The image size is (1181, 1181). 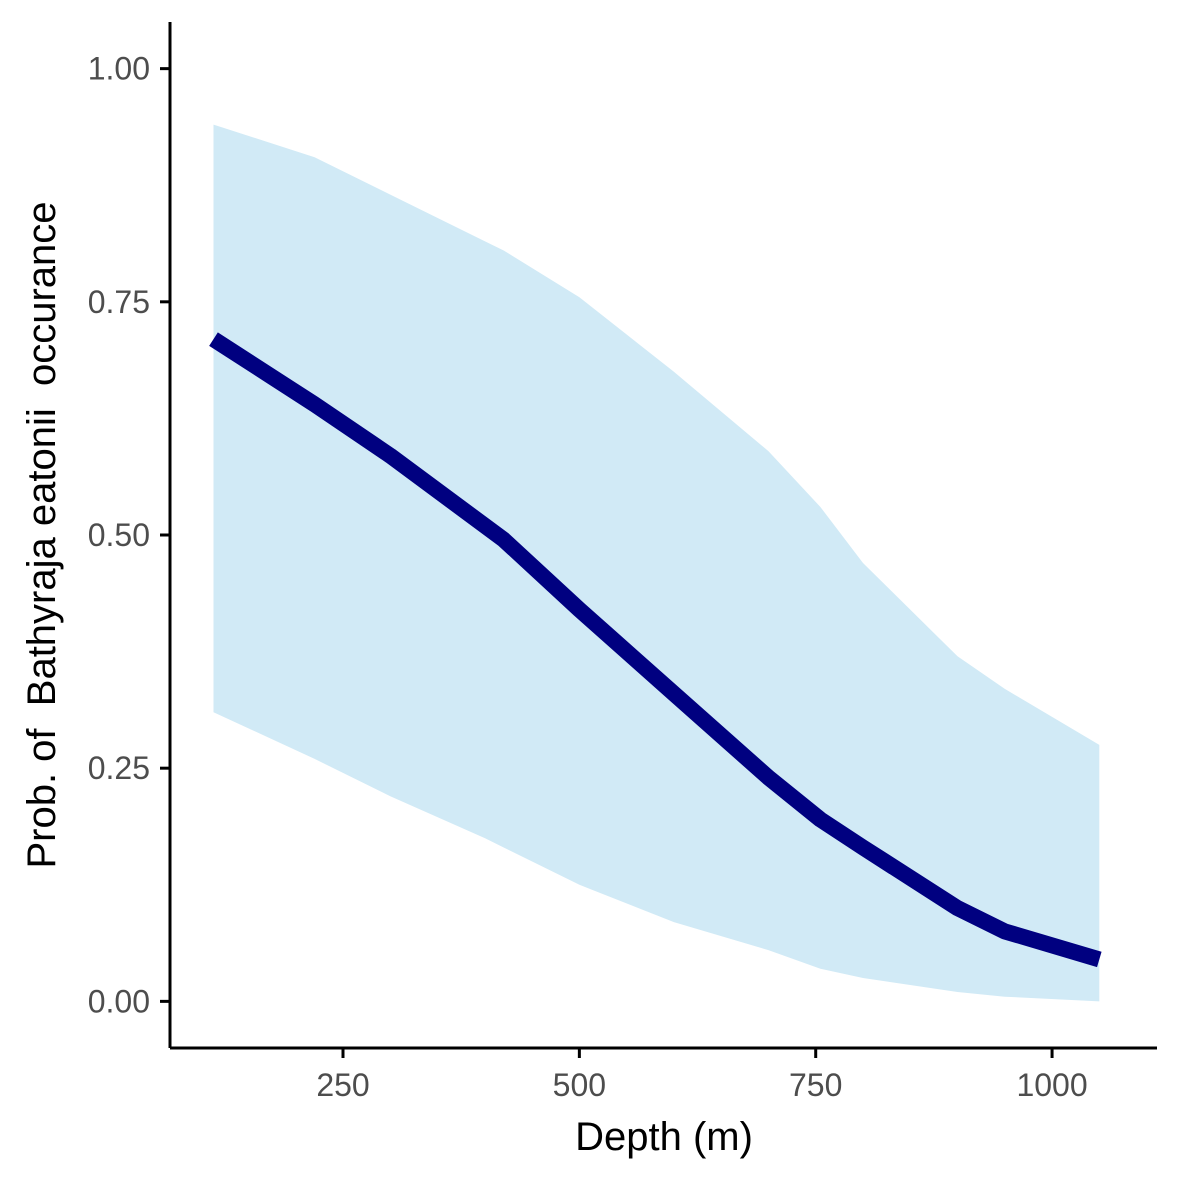 I want to click on y-tick-label: 0.75, so click(x=119, y=302).